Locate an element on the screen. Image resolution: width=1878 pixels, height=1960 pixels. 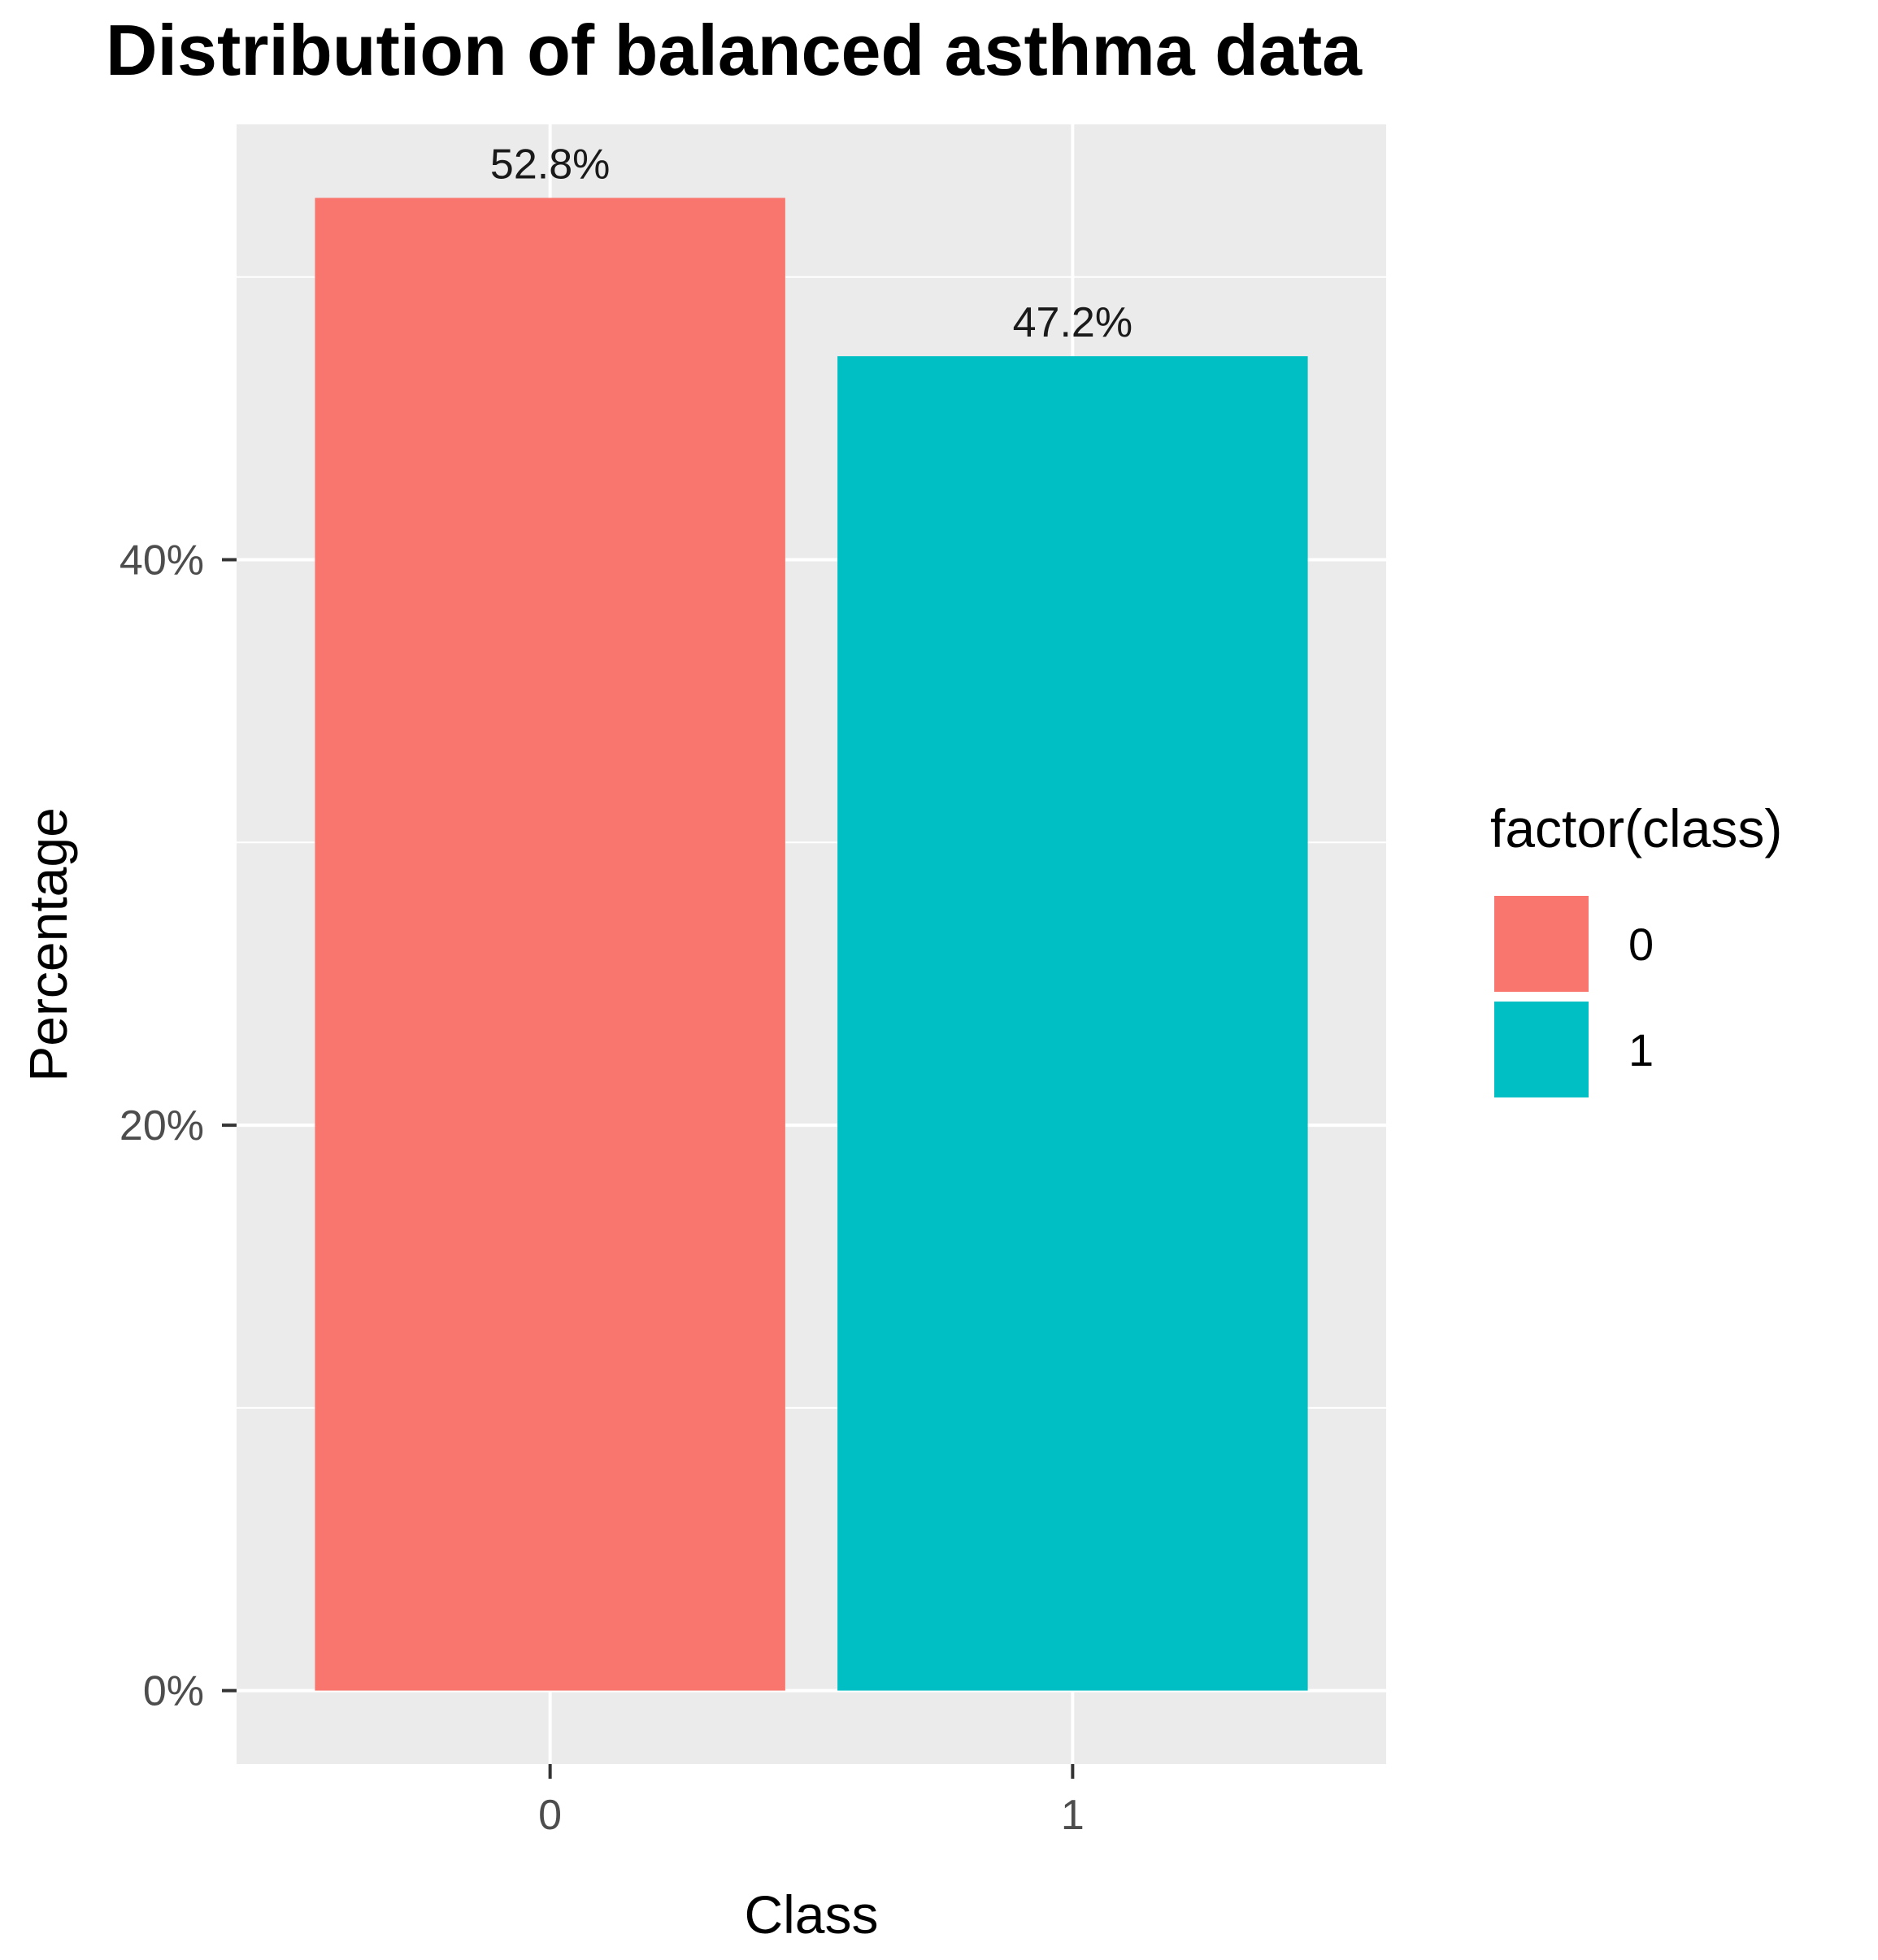
chart-title: Distribution of balanced asthma data is located at coordinates (735, 50).